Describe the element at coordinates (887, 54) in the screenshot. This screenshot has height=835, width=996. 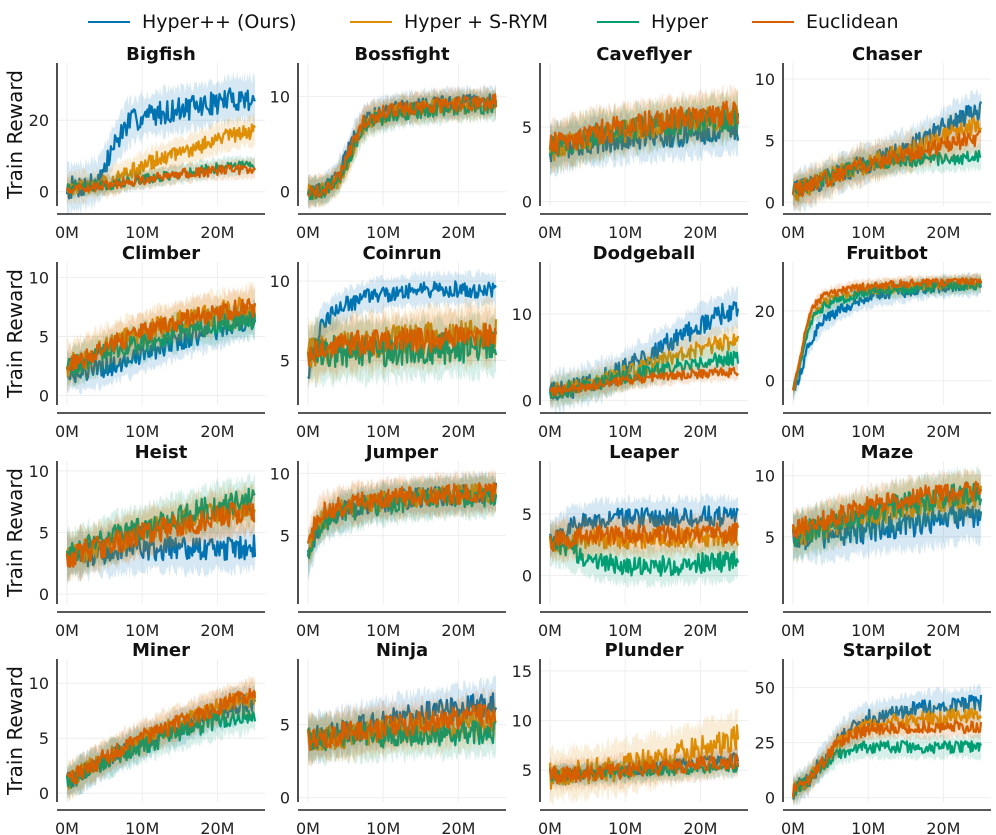
I see `subplot-title: Chaser` at that location.